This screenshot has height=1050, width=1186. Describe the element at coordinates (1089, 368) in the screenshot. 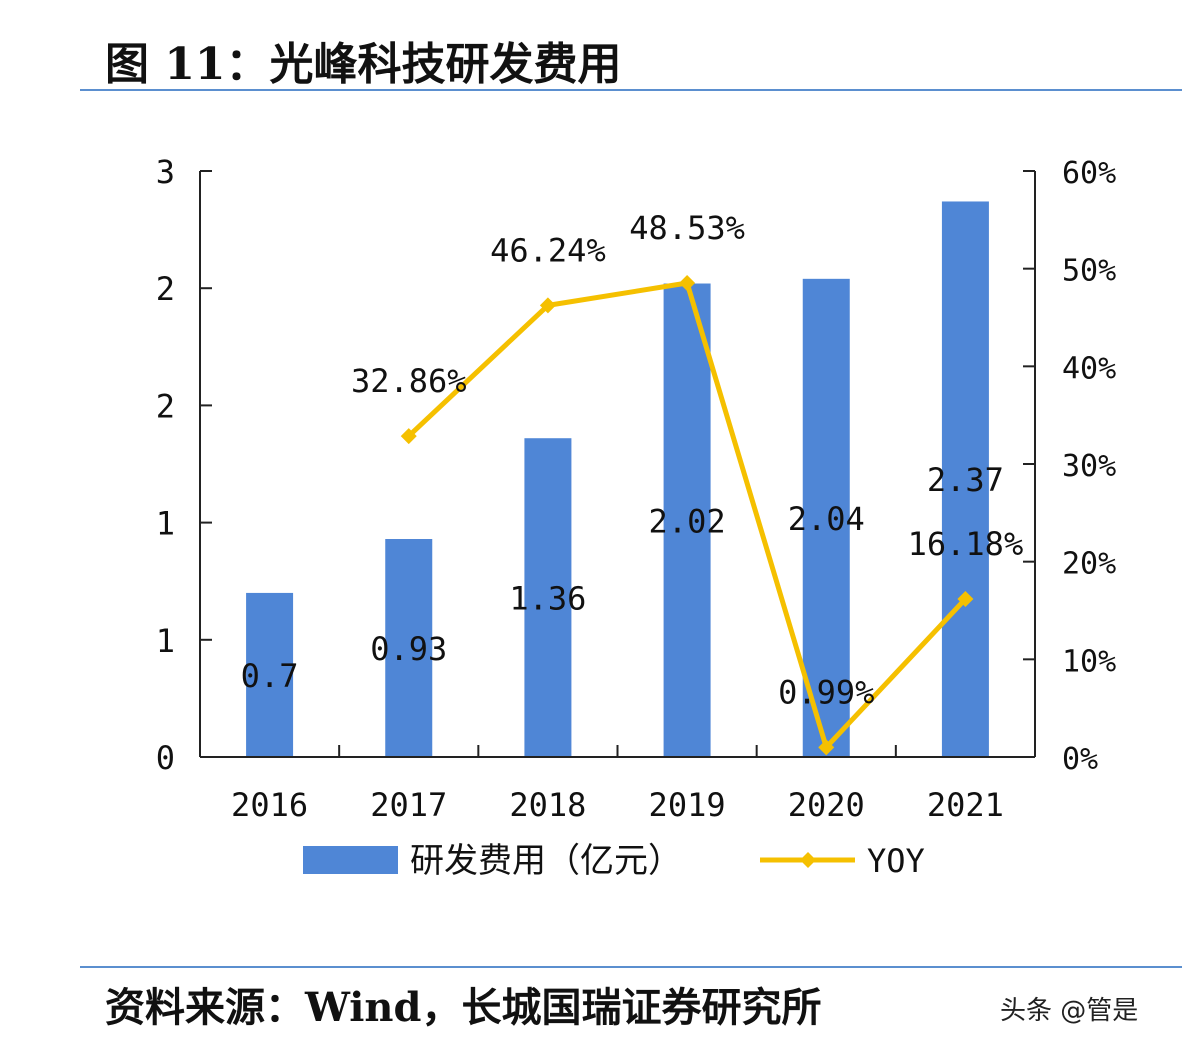

I see `right-tick-label: 40%` at that location.